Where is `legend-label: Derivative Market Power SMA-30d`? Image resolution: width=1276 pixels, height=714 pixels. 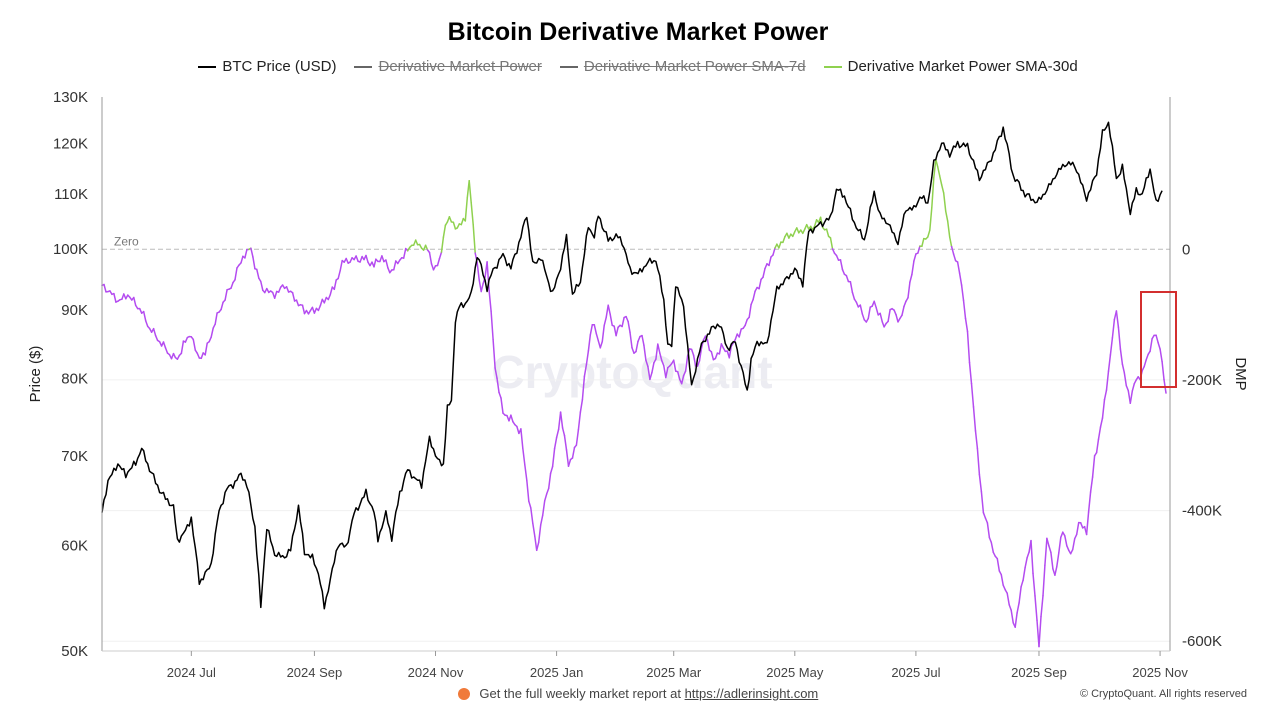 legend-label: Derivative Market Power SMA-30d is located at coordinates (962, 66).